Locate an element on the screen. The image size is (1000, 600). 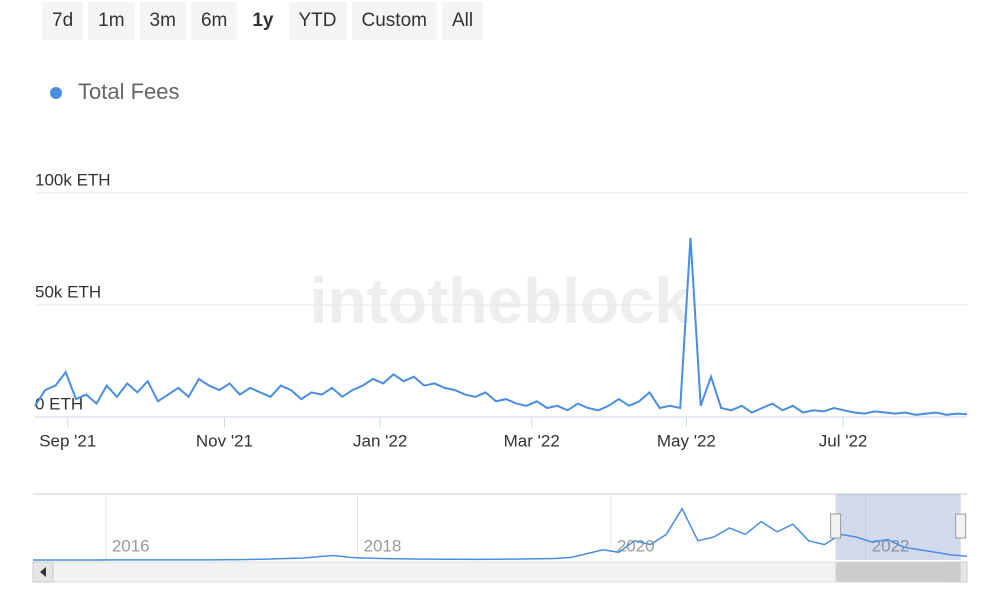
legend-label: Total Fees is located at coordinates (129, 91).